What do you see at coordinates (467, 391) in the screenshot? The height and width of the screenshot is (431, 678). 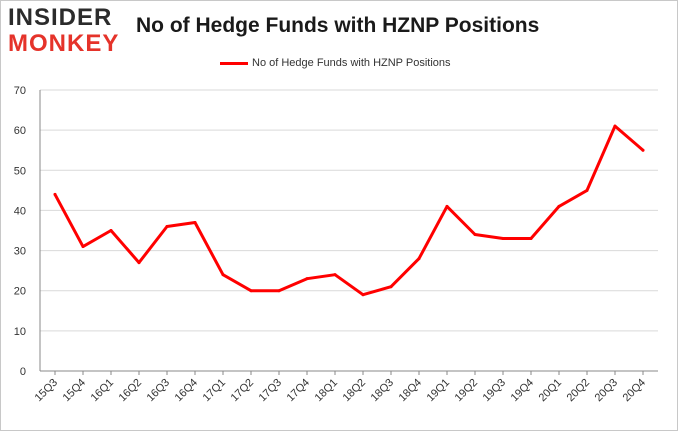 I see `x-tick-label: 19Q2` at bounding box center [467, 391].